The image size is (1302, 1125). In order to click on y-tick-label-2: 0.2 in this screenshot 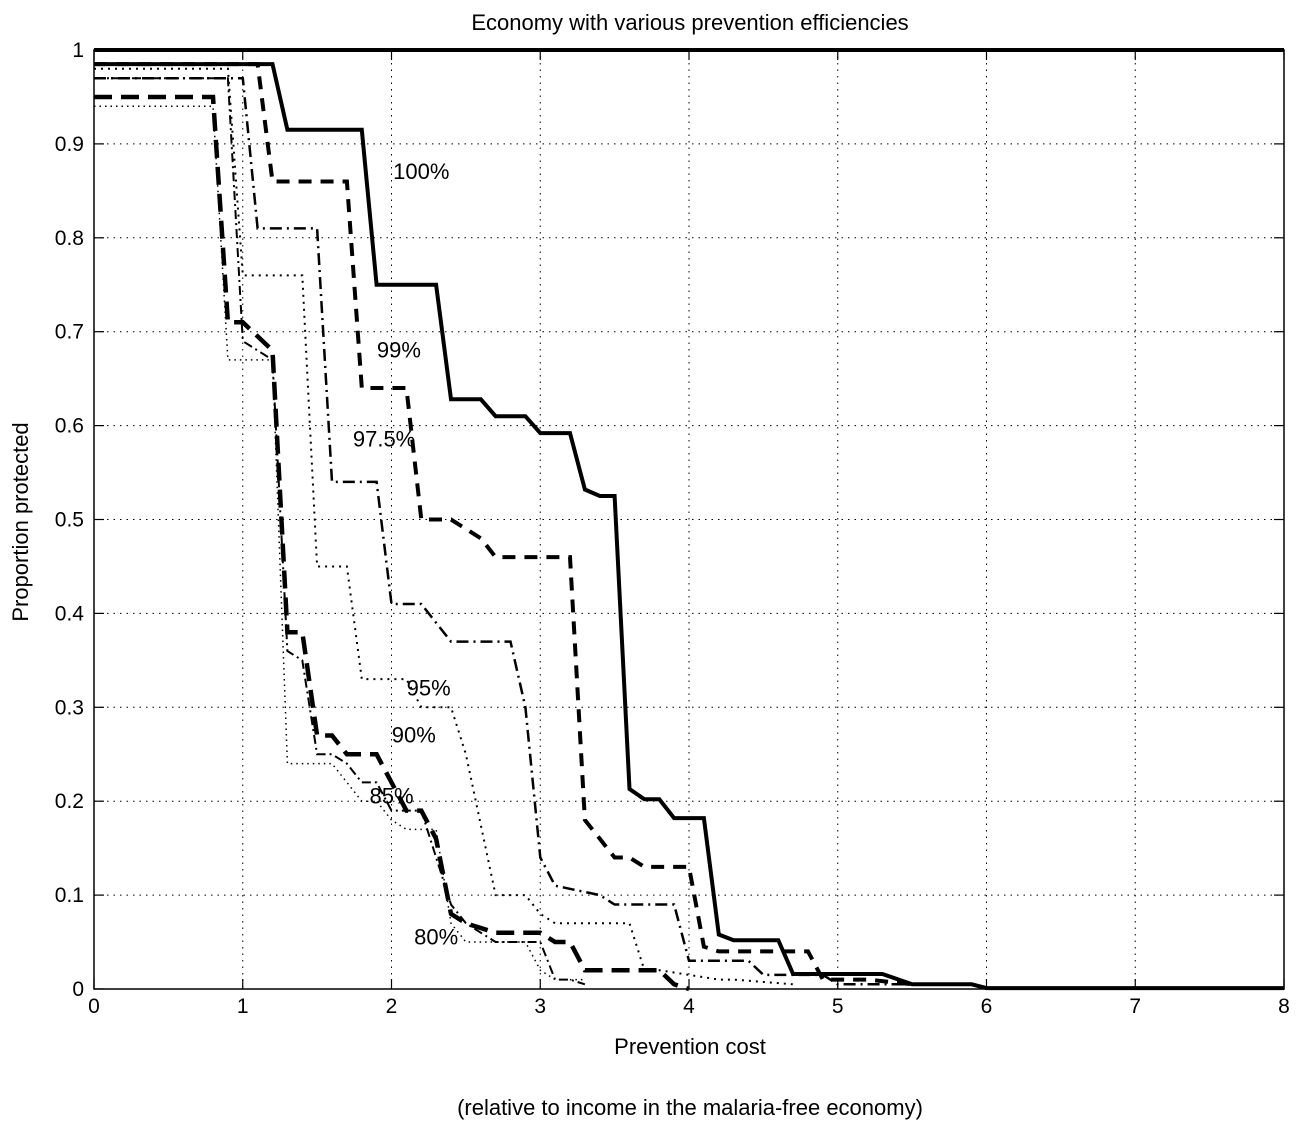, I will do `click(69, 801)`.